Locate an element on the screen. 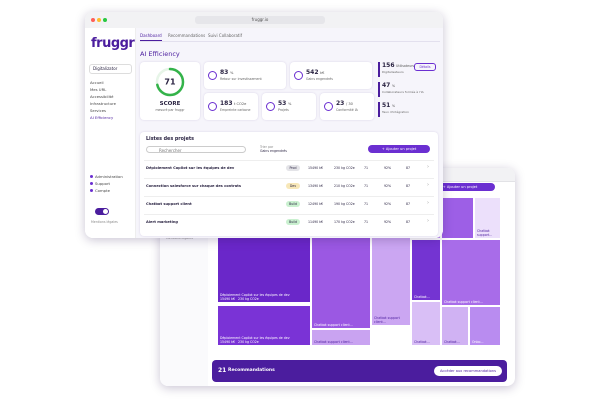 The width and height of the screenshot is (601, 401). stat-value: 83 is located at coordinates (224, 72).